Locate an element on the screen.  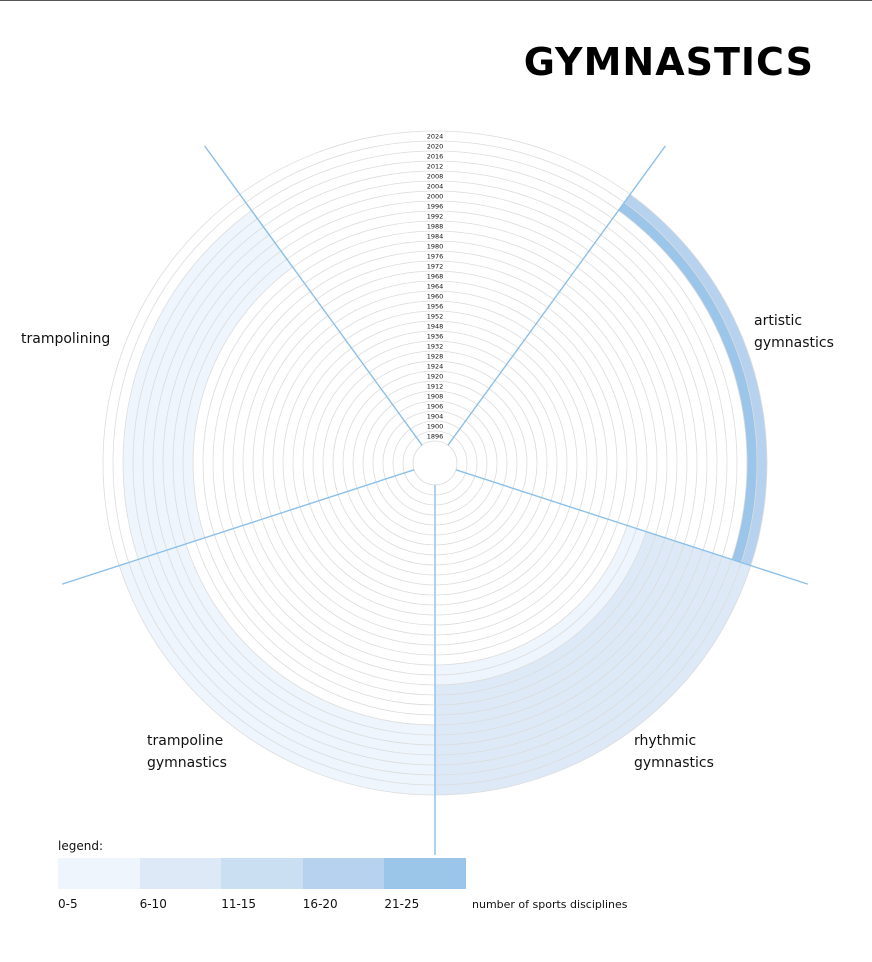
year-label: 1992 is located at coordinates (435, 216).